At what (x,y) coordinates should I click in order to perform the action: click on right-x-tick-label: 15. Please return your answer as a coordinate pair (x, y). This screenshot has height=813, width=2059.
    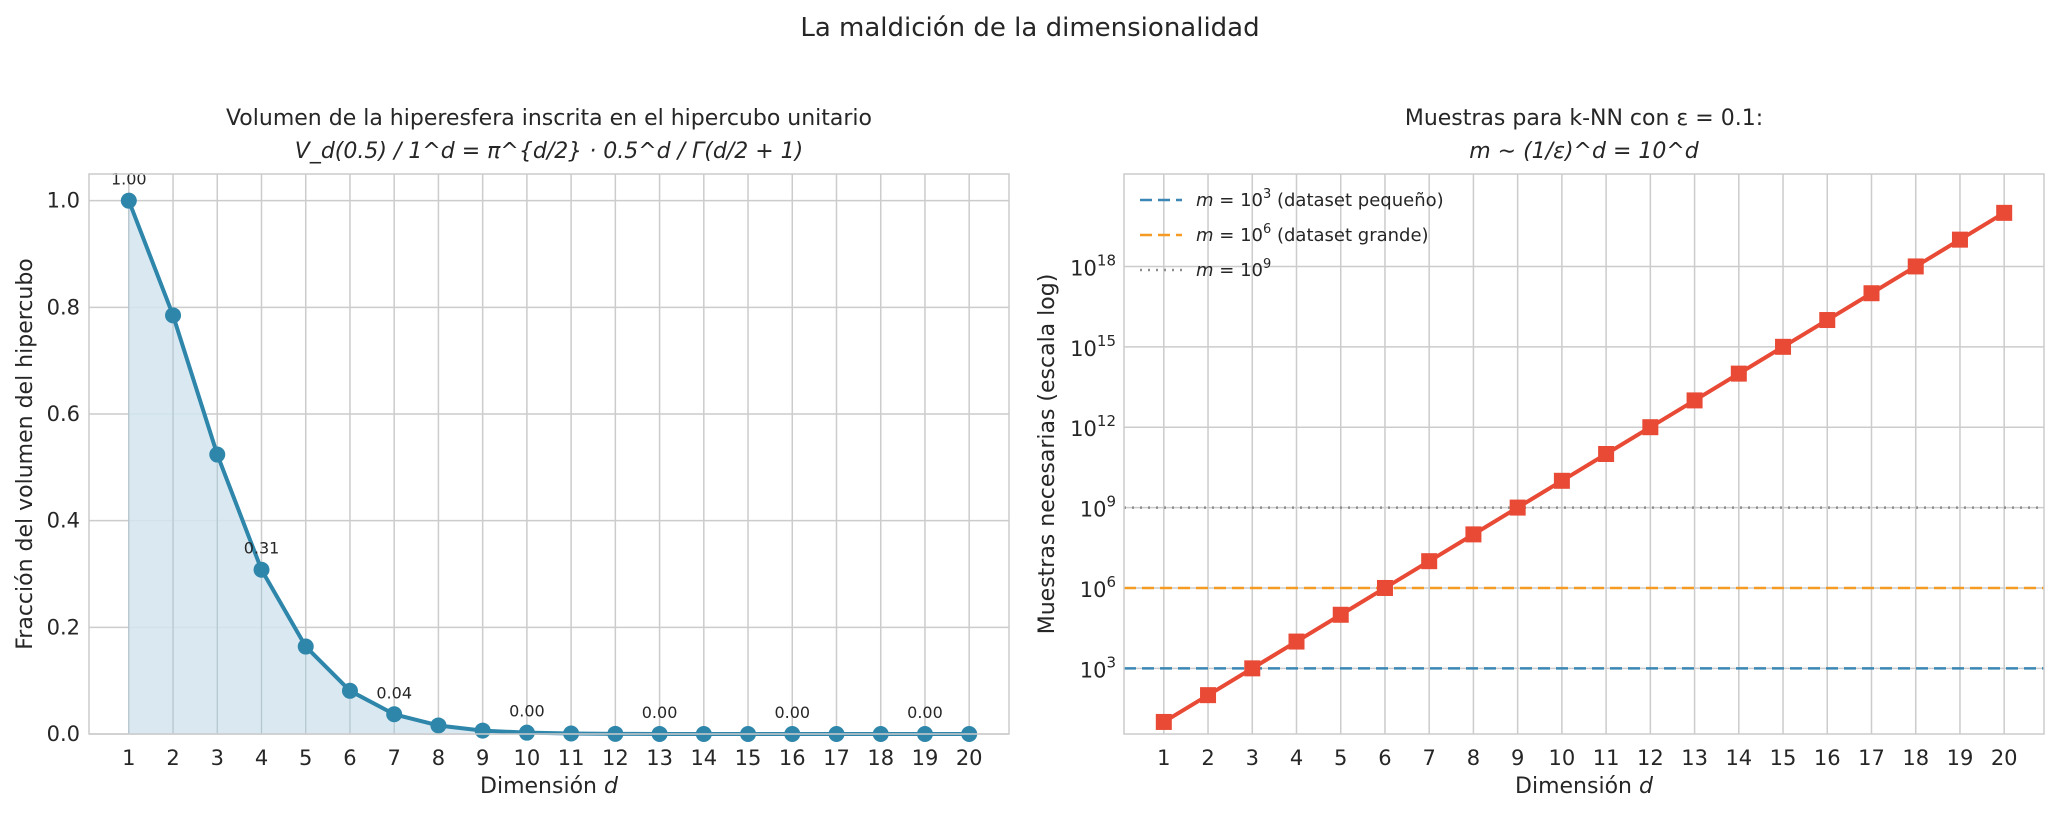
    Looking at the image, I should click on (1783, 758).